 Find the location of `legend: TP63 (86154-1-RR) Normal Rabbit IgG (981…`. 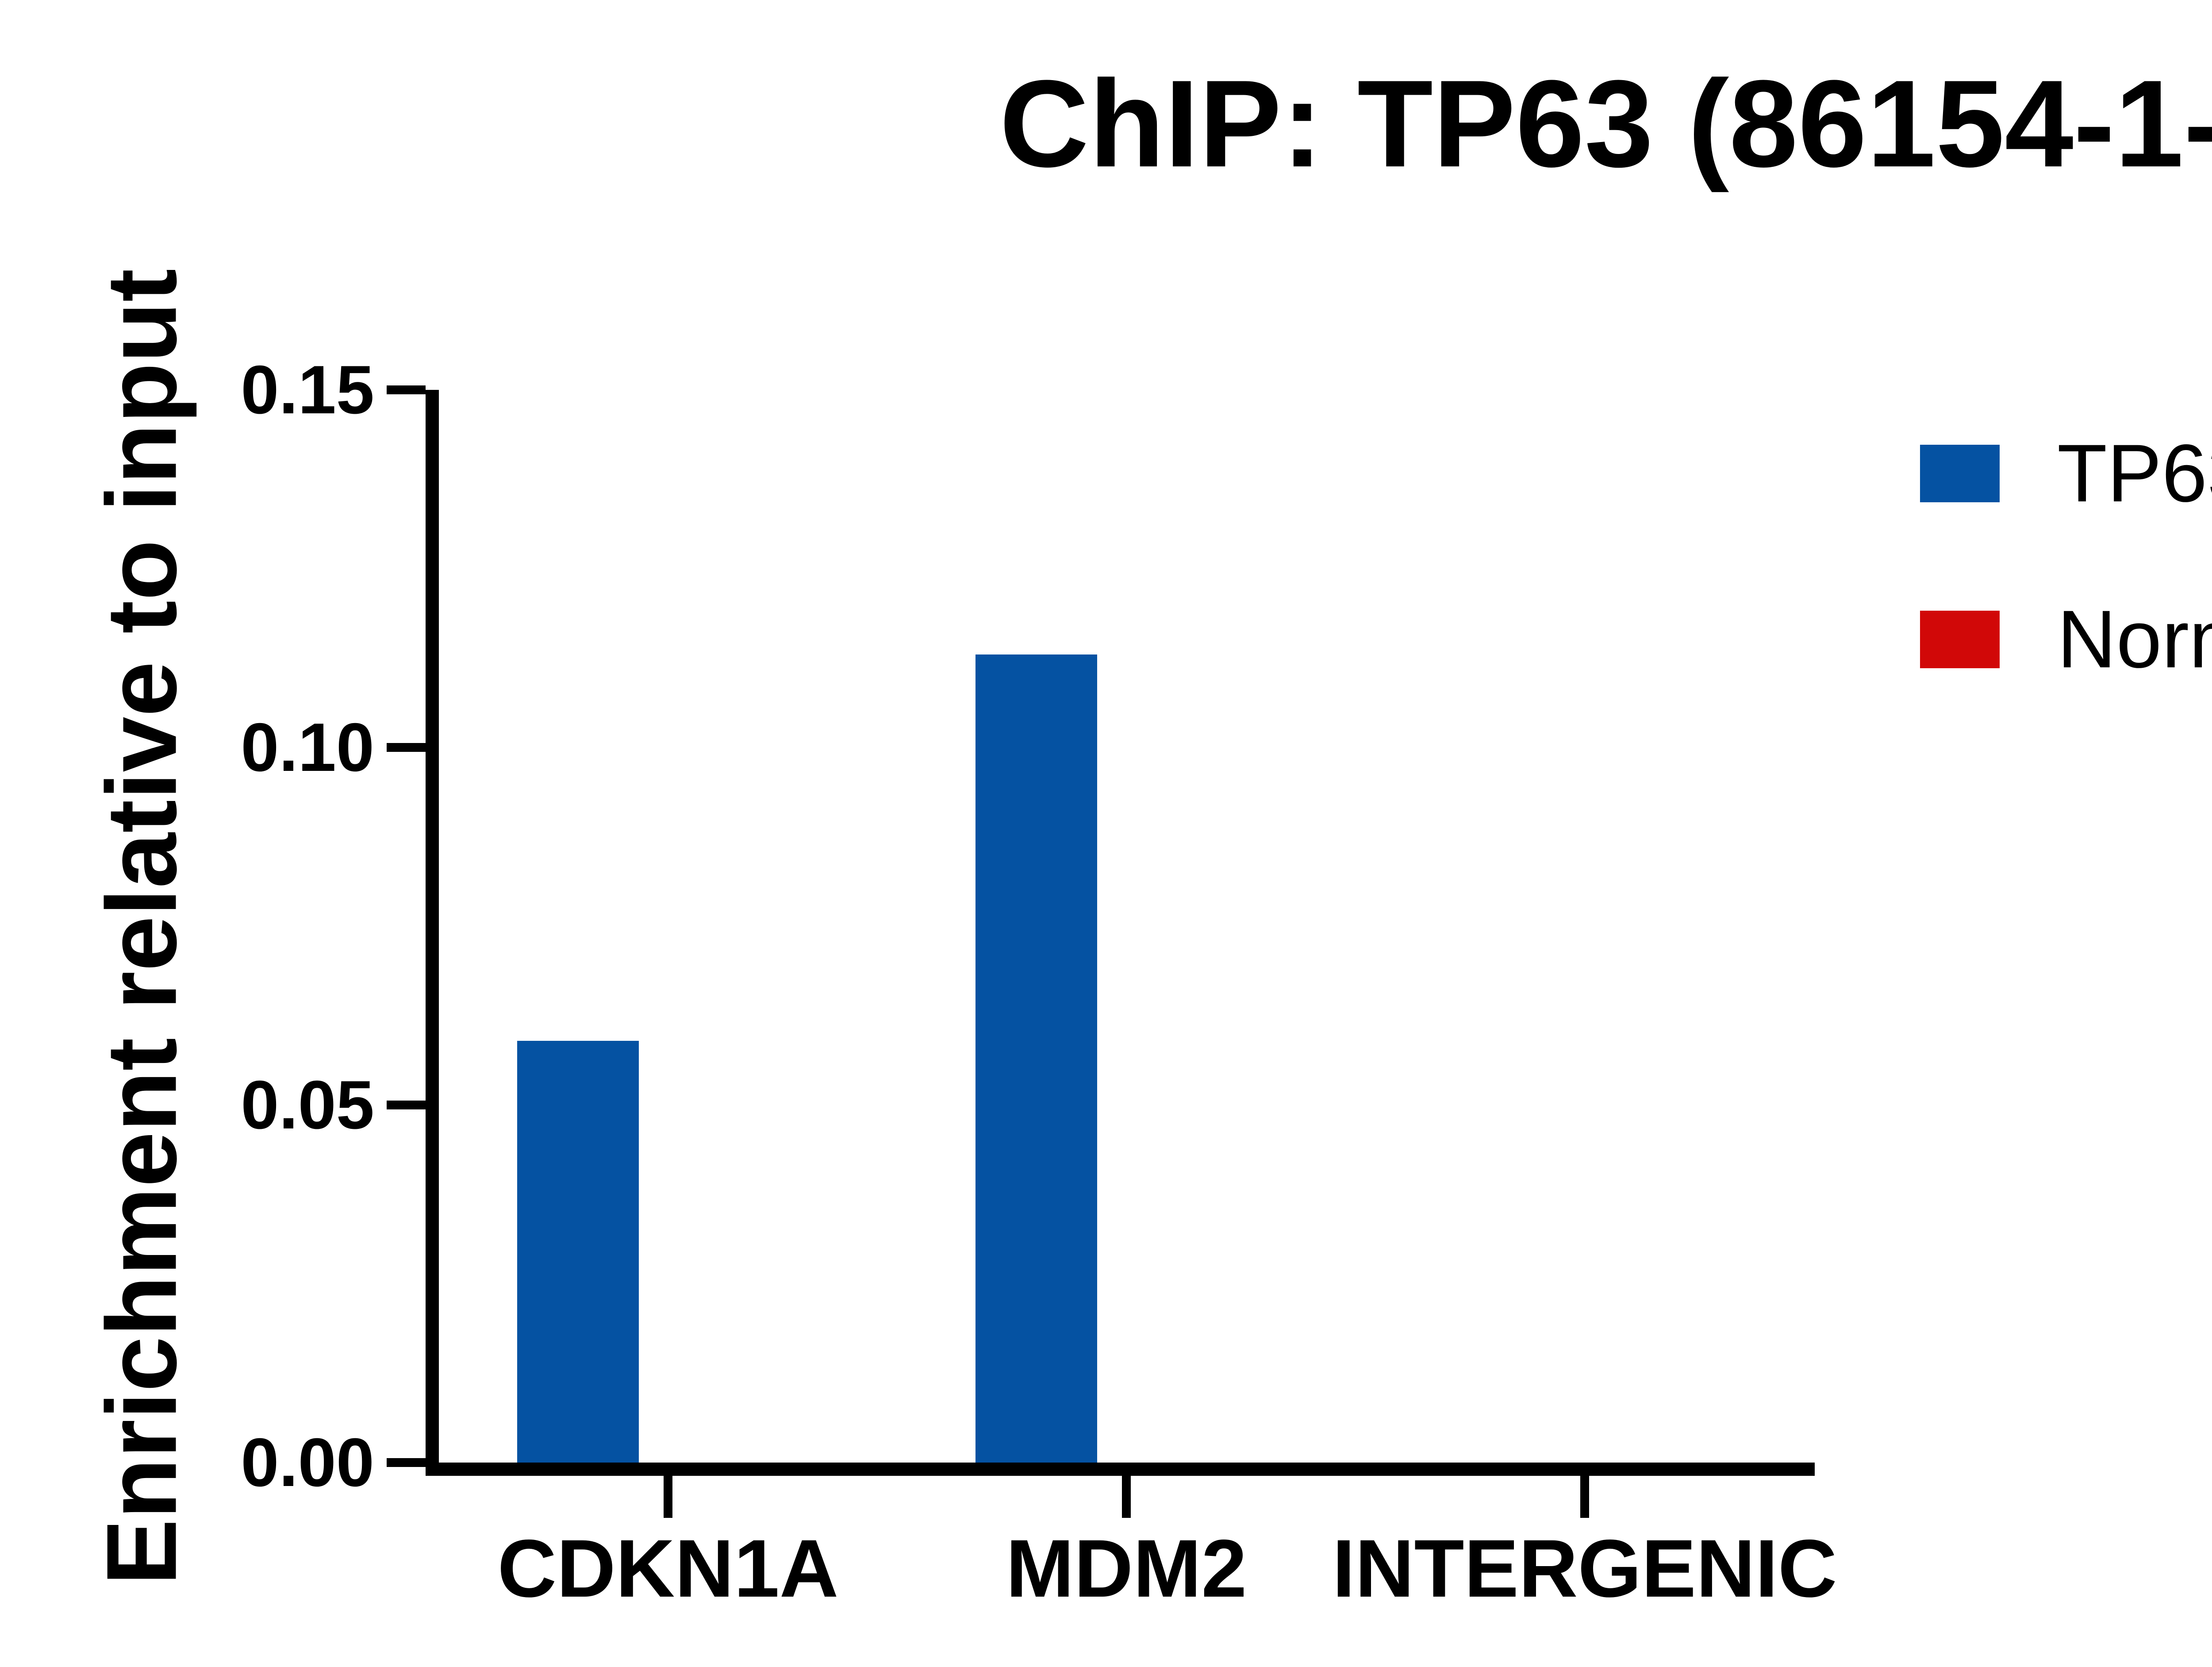

legend: TP63 (86154-1-RR) Normal Rabbit IgG (981… is located at coordinates (2066, 556).